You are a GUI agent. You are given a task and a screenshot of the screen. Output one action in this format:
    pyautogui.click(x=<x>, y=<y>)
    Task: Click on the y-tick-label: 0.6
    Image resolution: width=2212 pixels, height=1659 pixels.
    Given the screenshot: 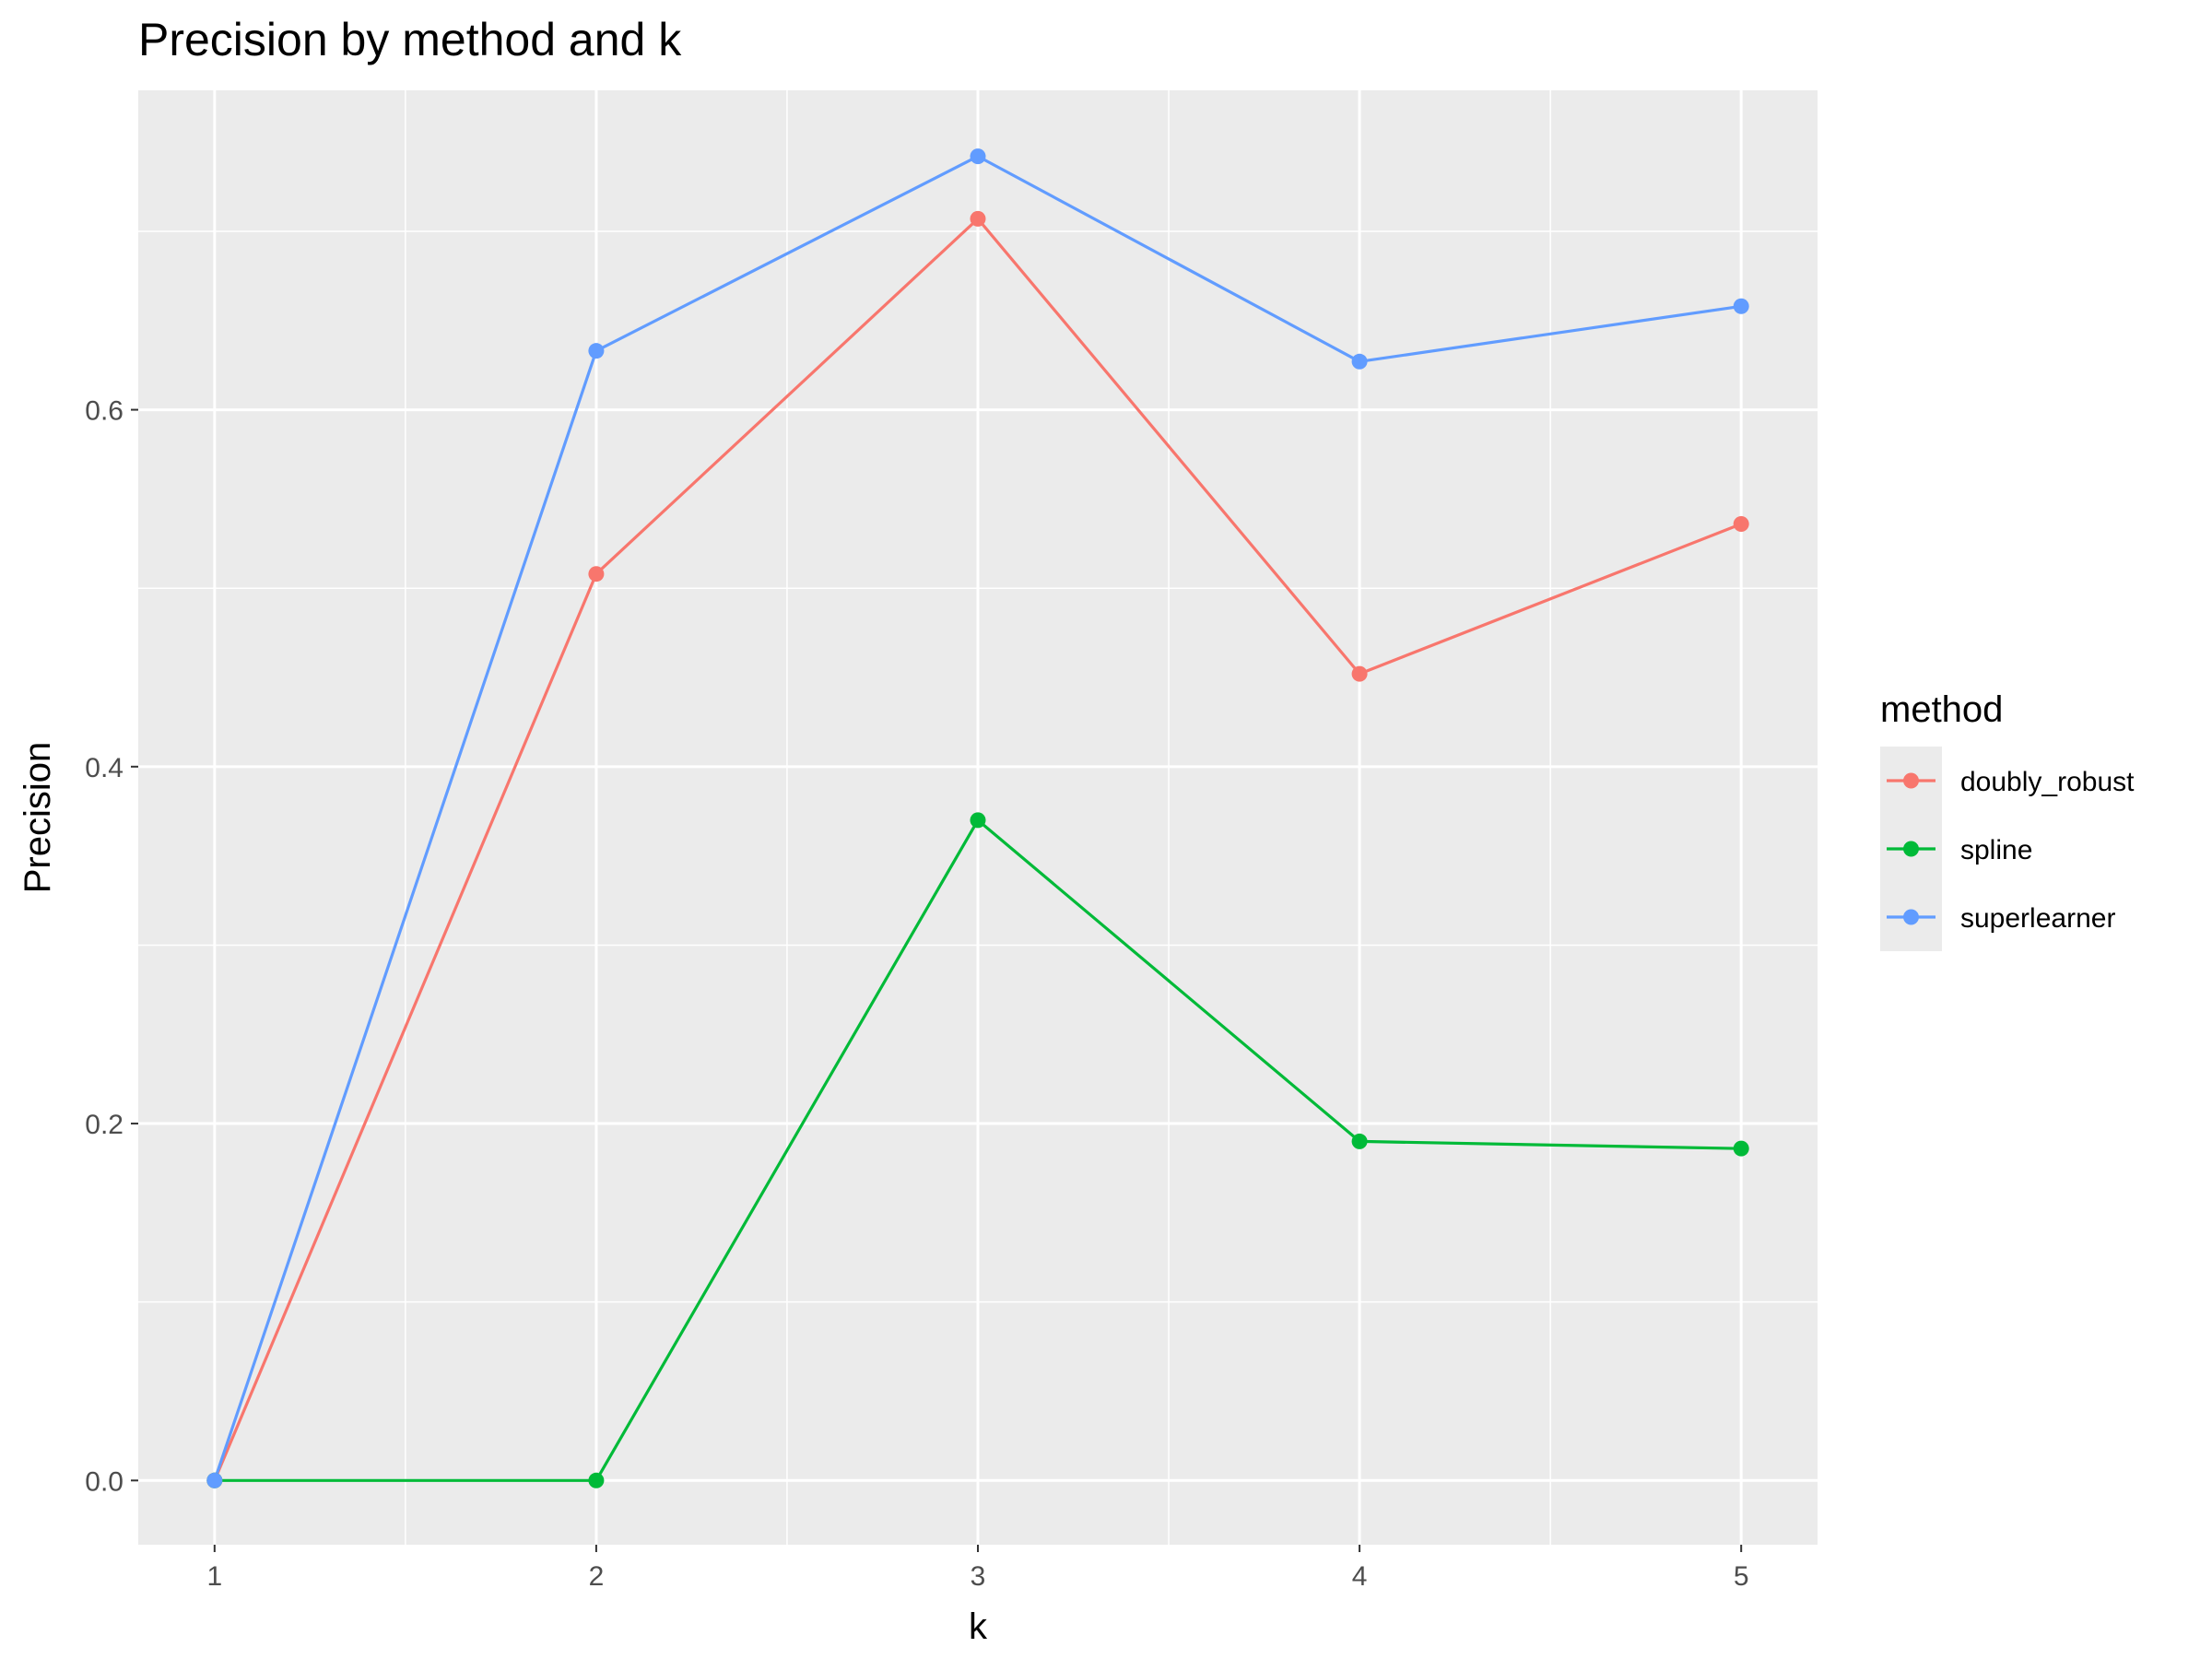 What is the action you would take?
    pyautogui.click(x=104, y=411)
    